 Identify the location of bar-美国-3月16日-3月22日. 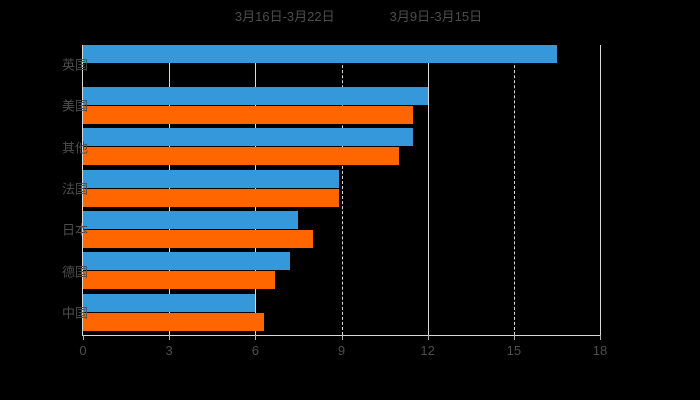
(255, 95).